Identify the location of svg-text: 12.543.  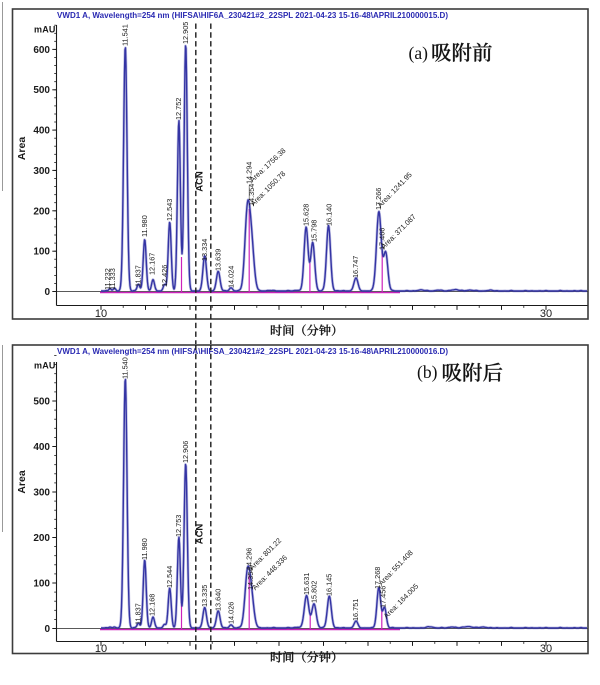
(169, 210).